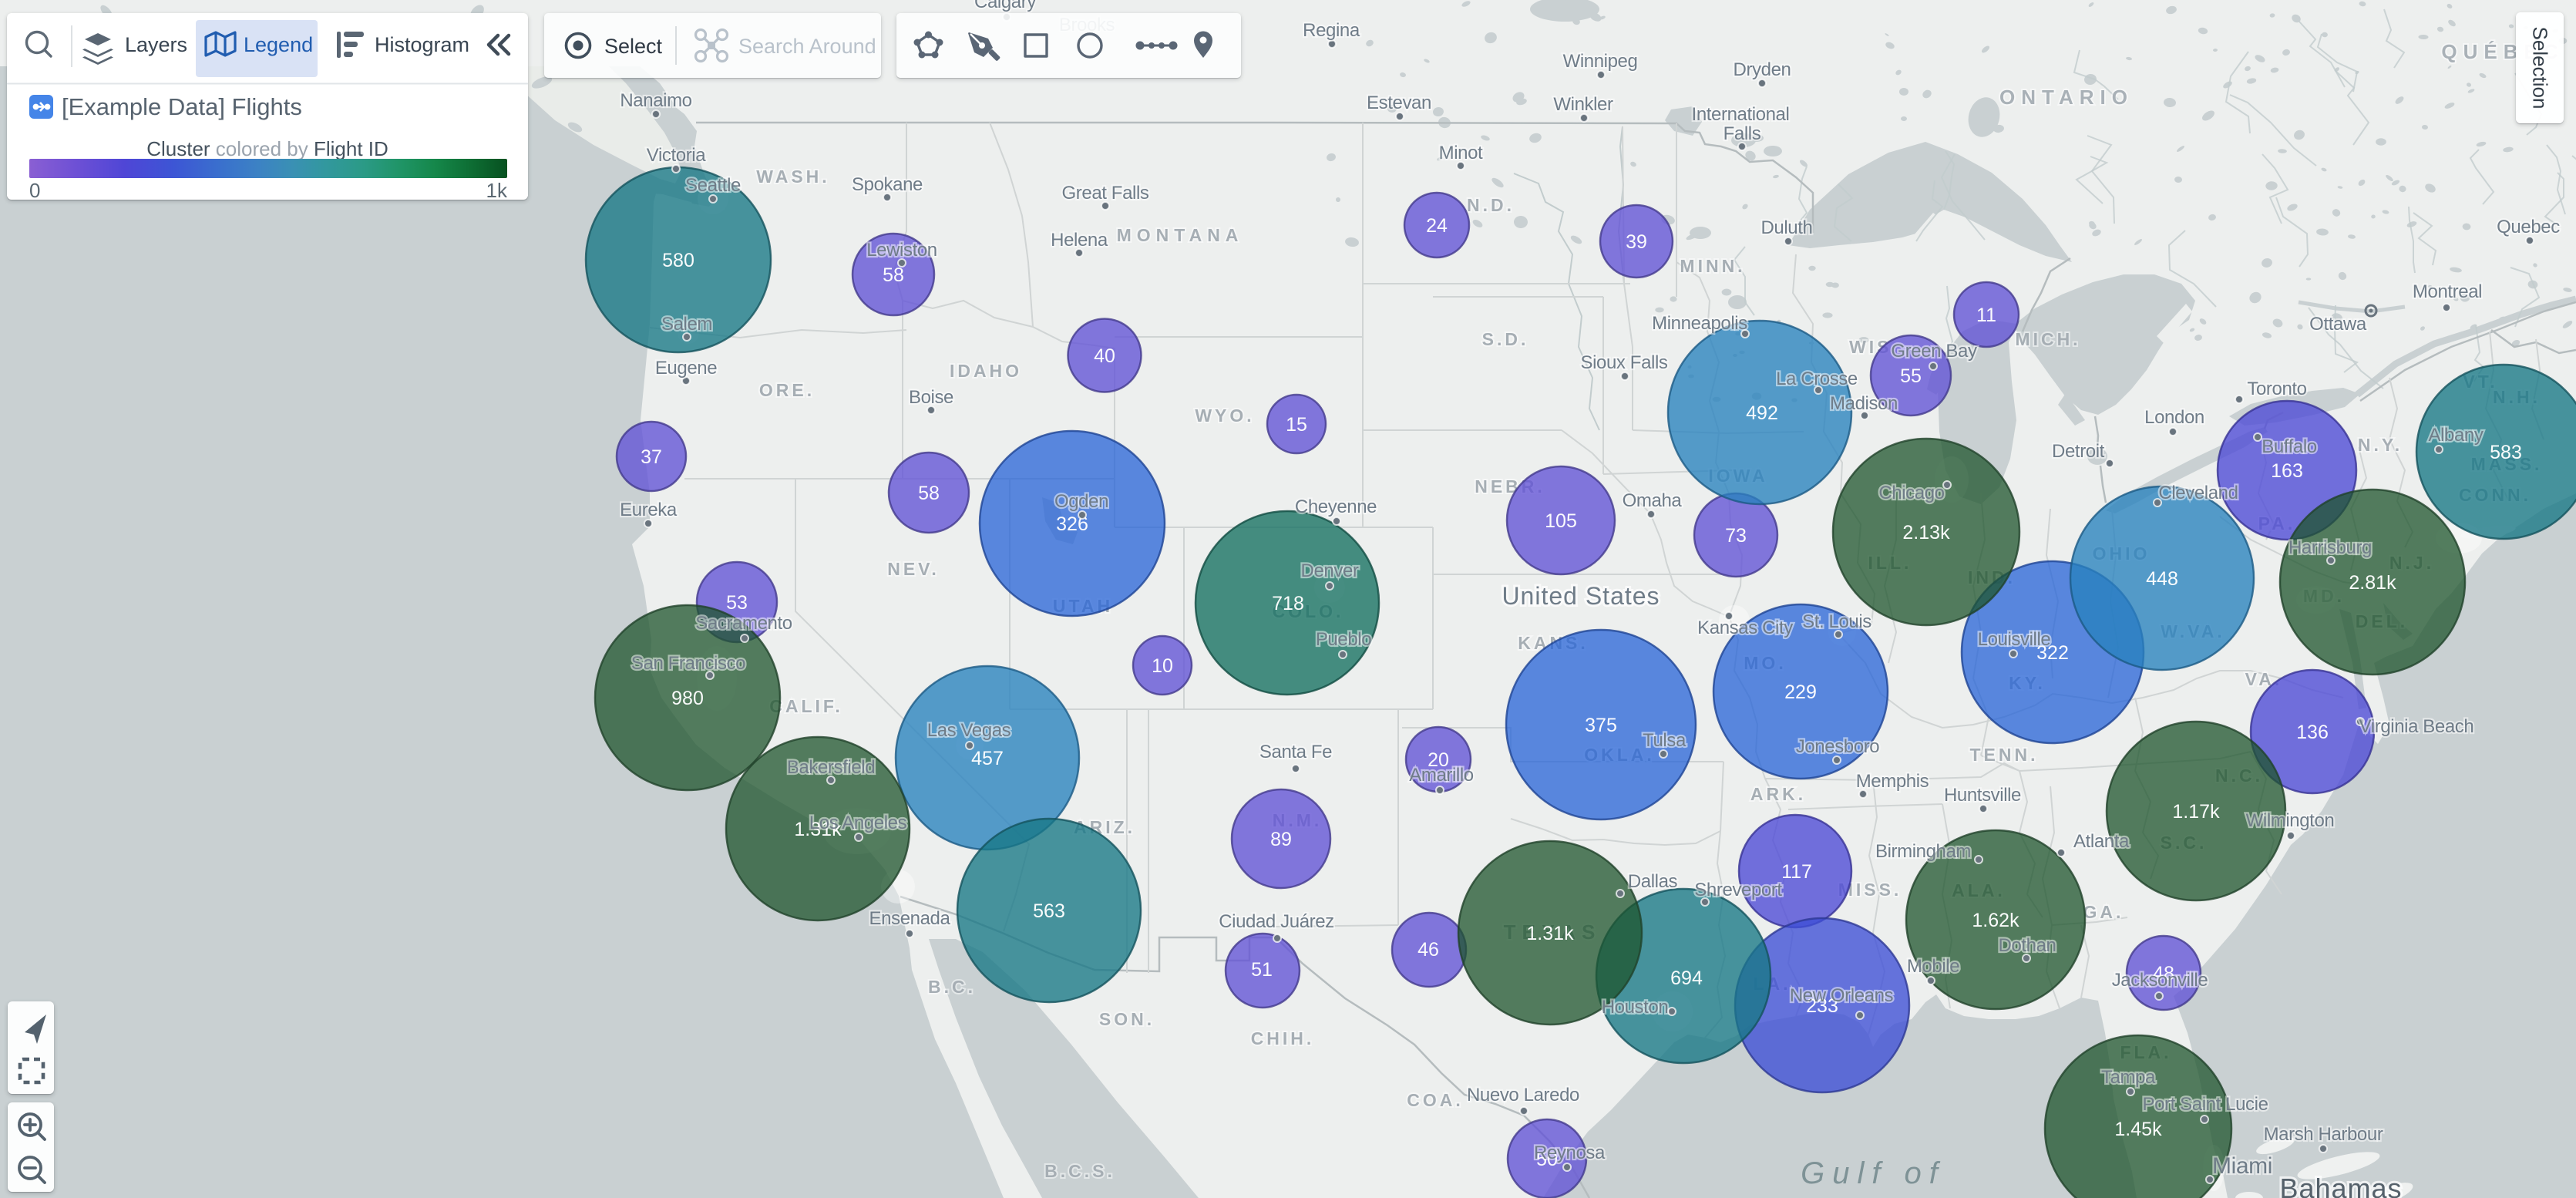  I want to click on svg-text: 51, so click(1262, 970).